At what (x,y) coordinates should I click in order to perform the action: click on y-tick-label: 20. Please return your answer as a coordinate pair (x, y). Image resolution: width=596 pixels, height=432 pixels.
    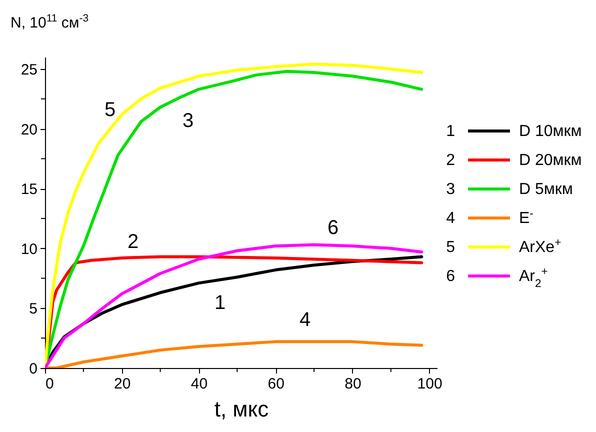
    Looking at the image, I should click on (29, 129).